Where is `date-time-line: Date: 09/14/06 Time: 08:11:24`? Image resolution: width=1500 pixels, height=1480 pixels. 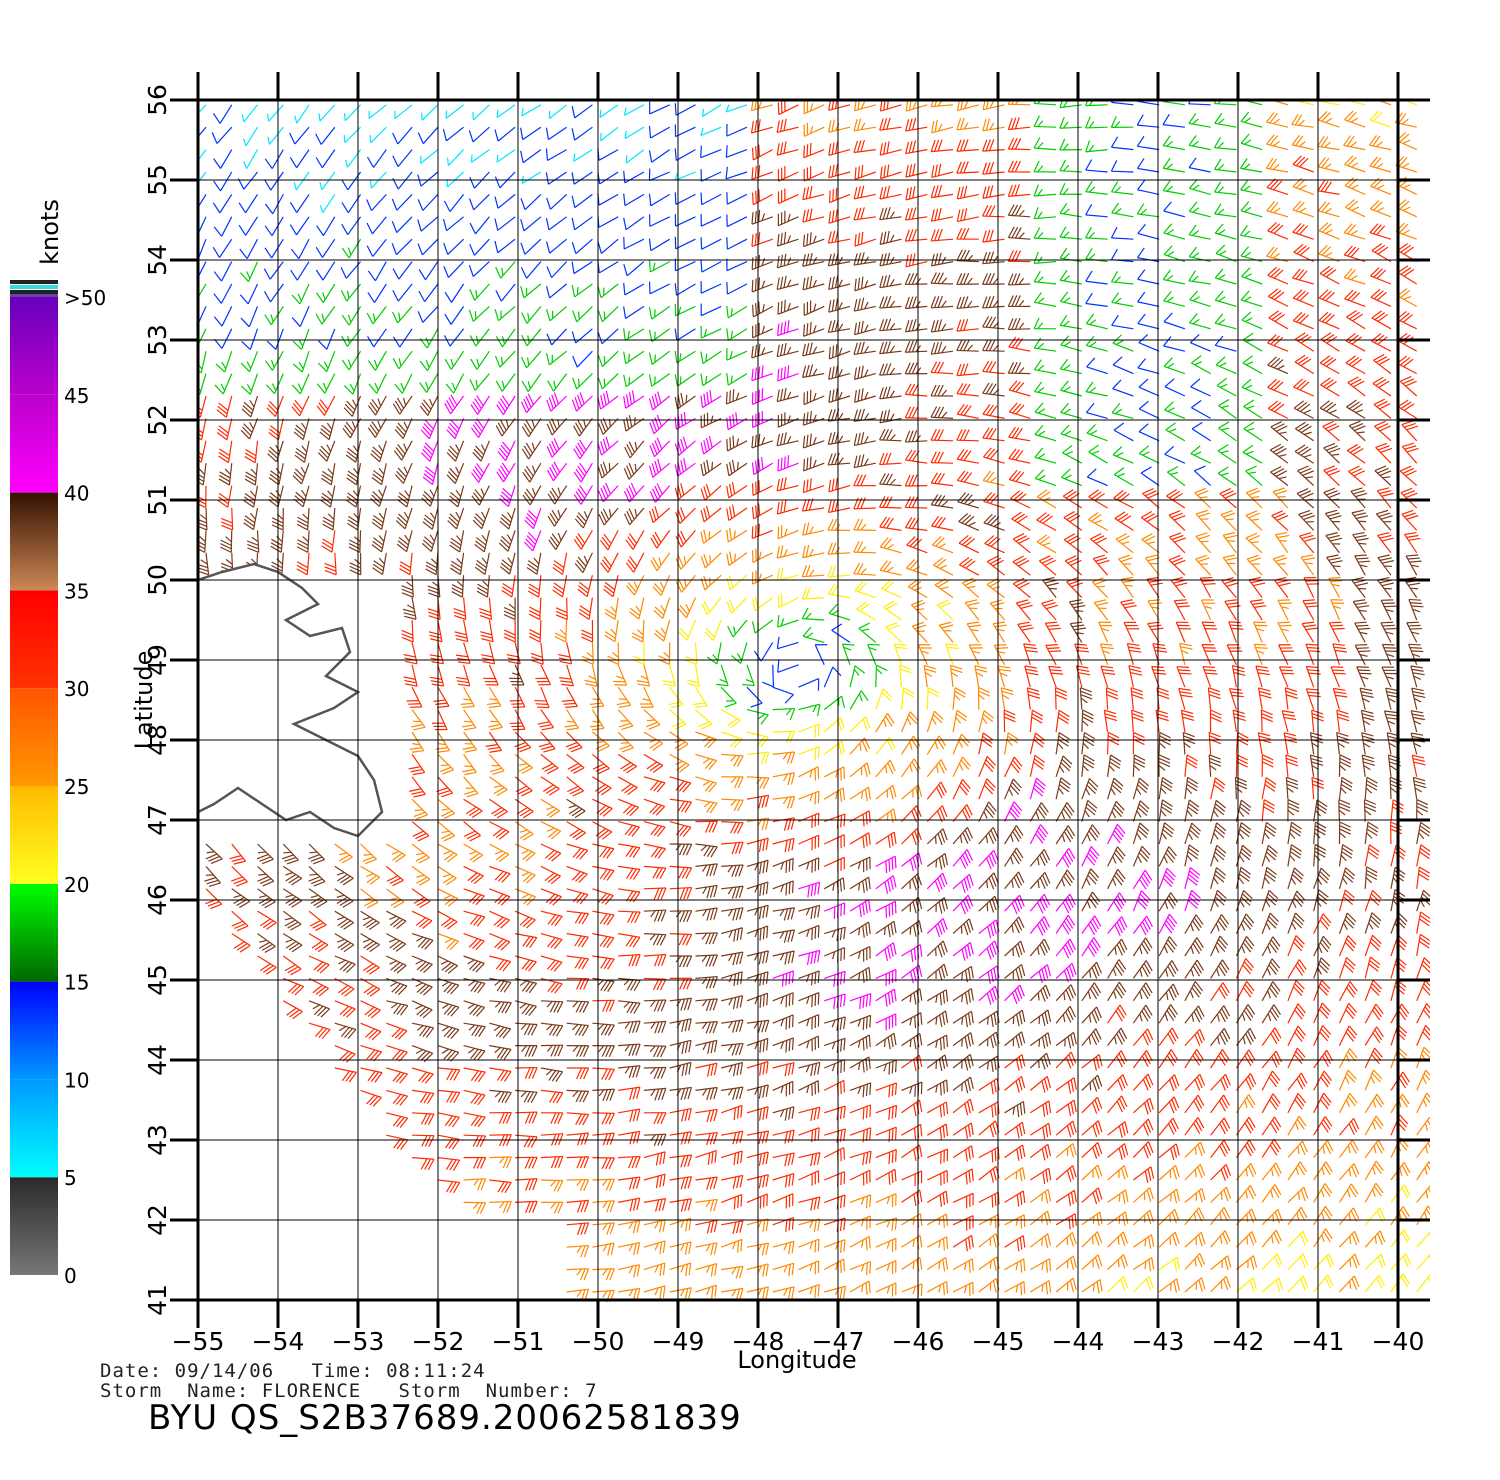 date-time-line: Date: 09/14/06 Time: 08:11:24 is located at coordinates (293, 1371).